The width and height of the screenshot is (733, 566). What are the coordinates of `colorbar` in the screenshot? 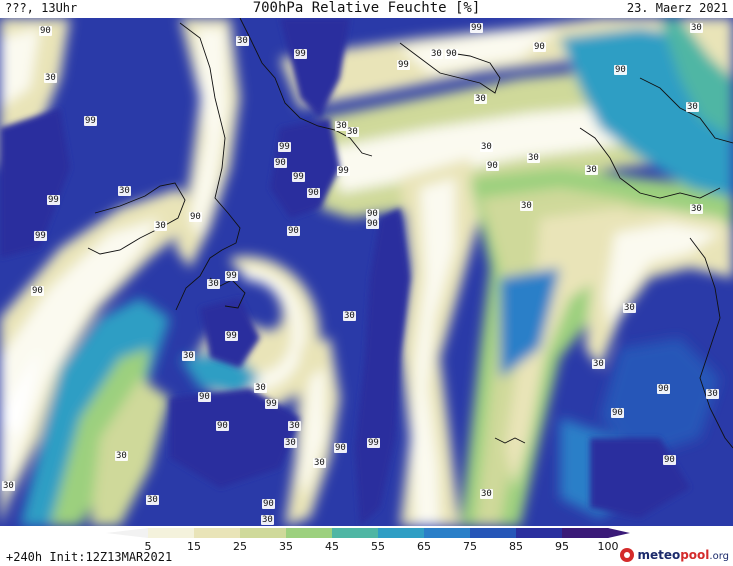 It's located at (368, 533).